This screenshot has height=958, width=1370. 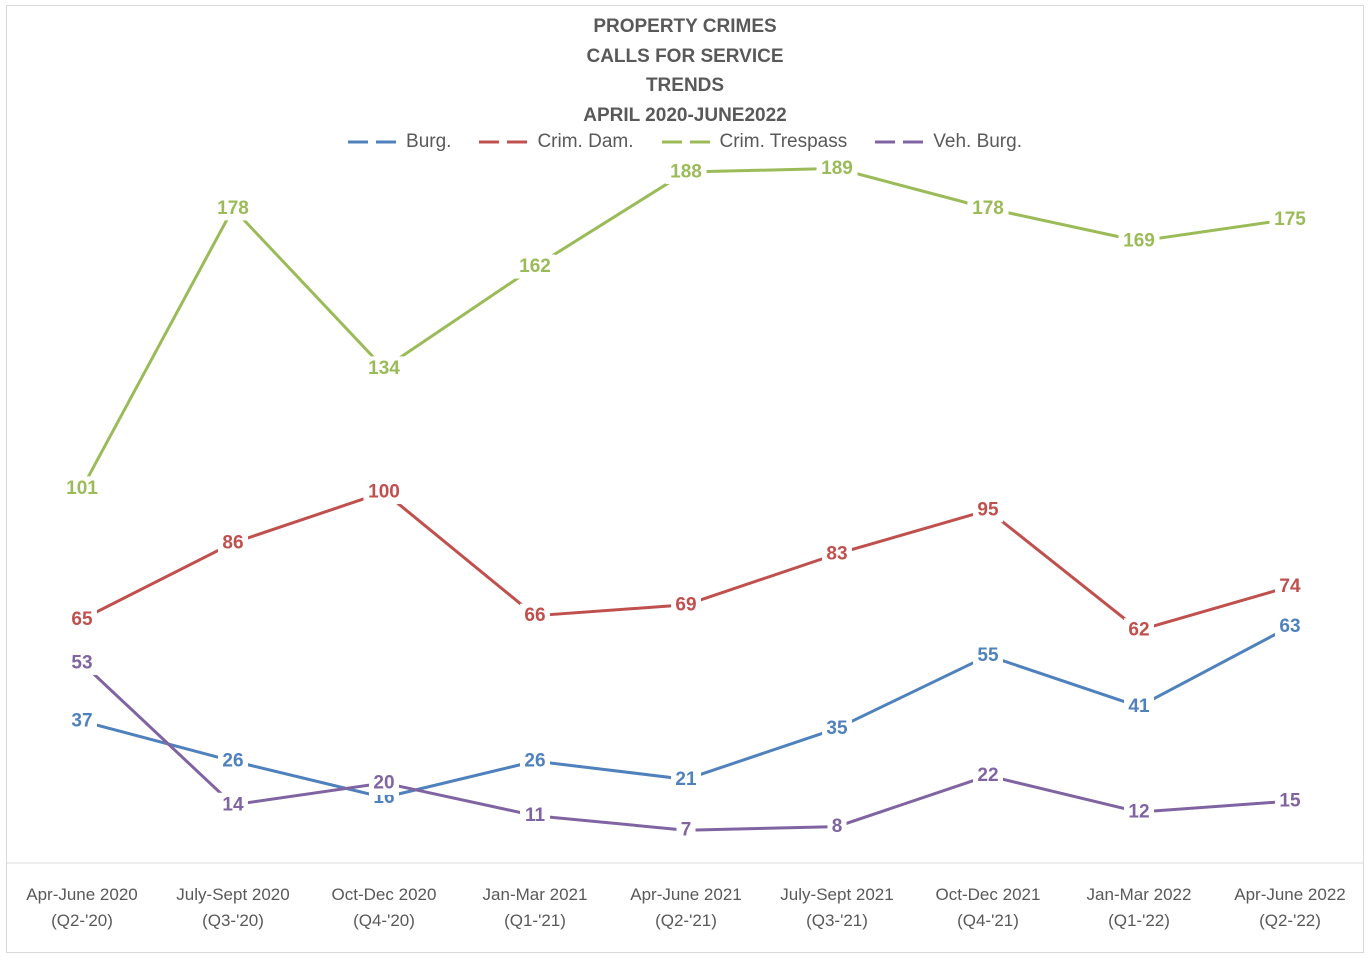 What do you see at coordinates (384, 907) in the screenshot?
I see `x-tick-label-2: Oct-Dec 2020 (Q4-'20)` at bounding box center [384, 907].